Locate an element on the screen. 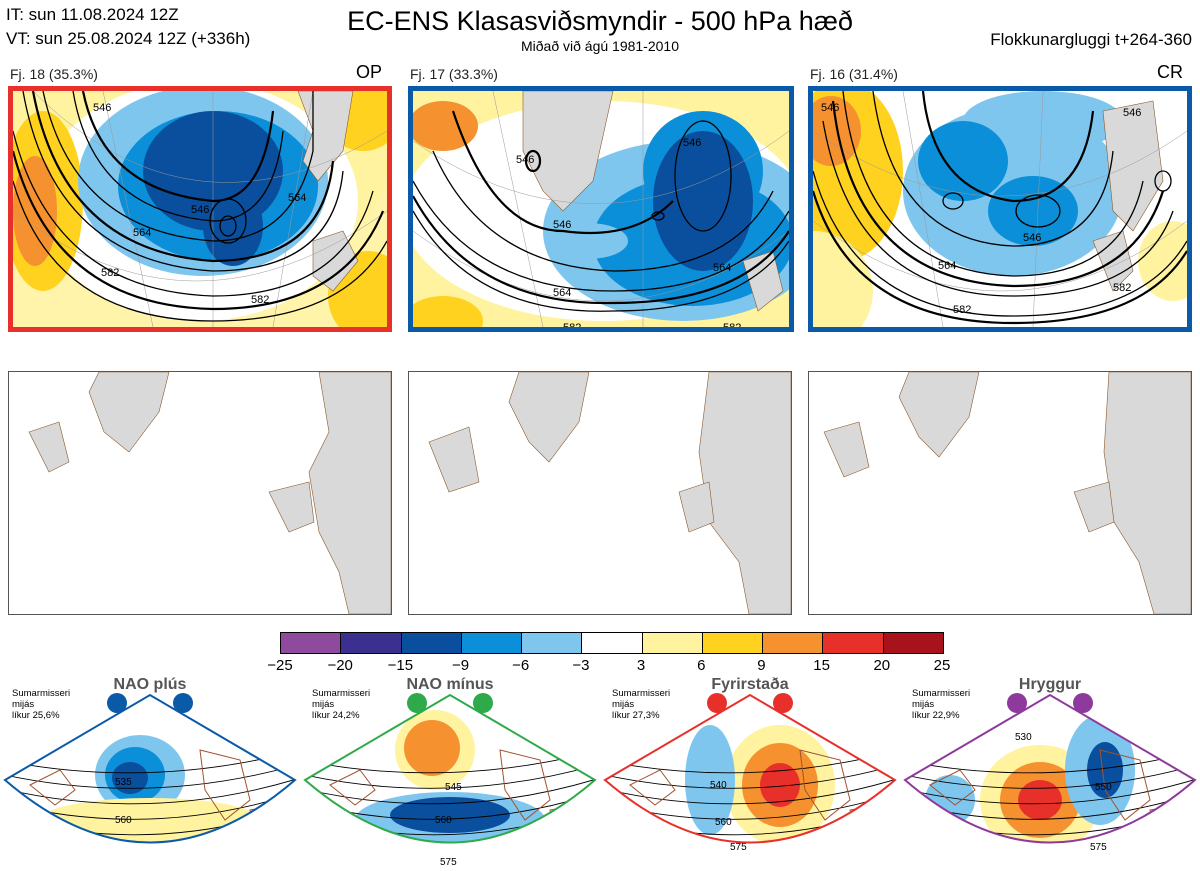 This screenshot has height=871, width=1200. colorbar-tick-label: −6 is located at coordinates (521, 665).